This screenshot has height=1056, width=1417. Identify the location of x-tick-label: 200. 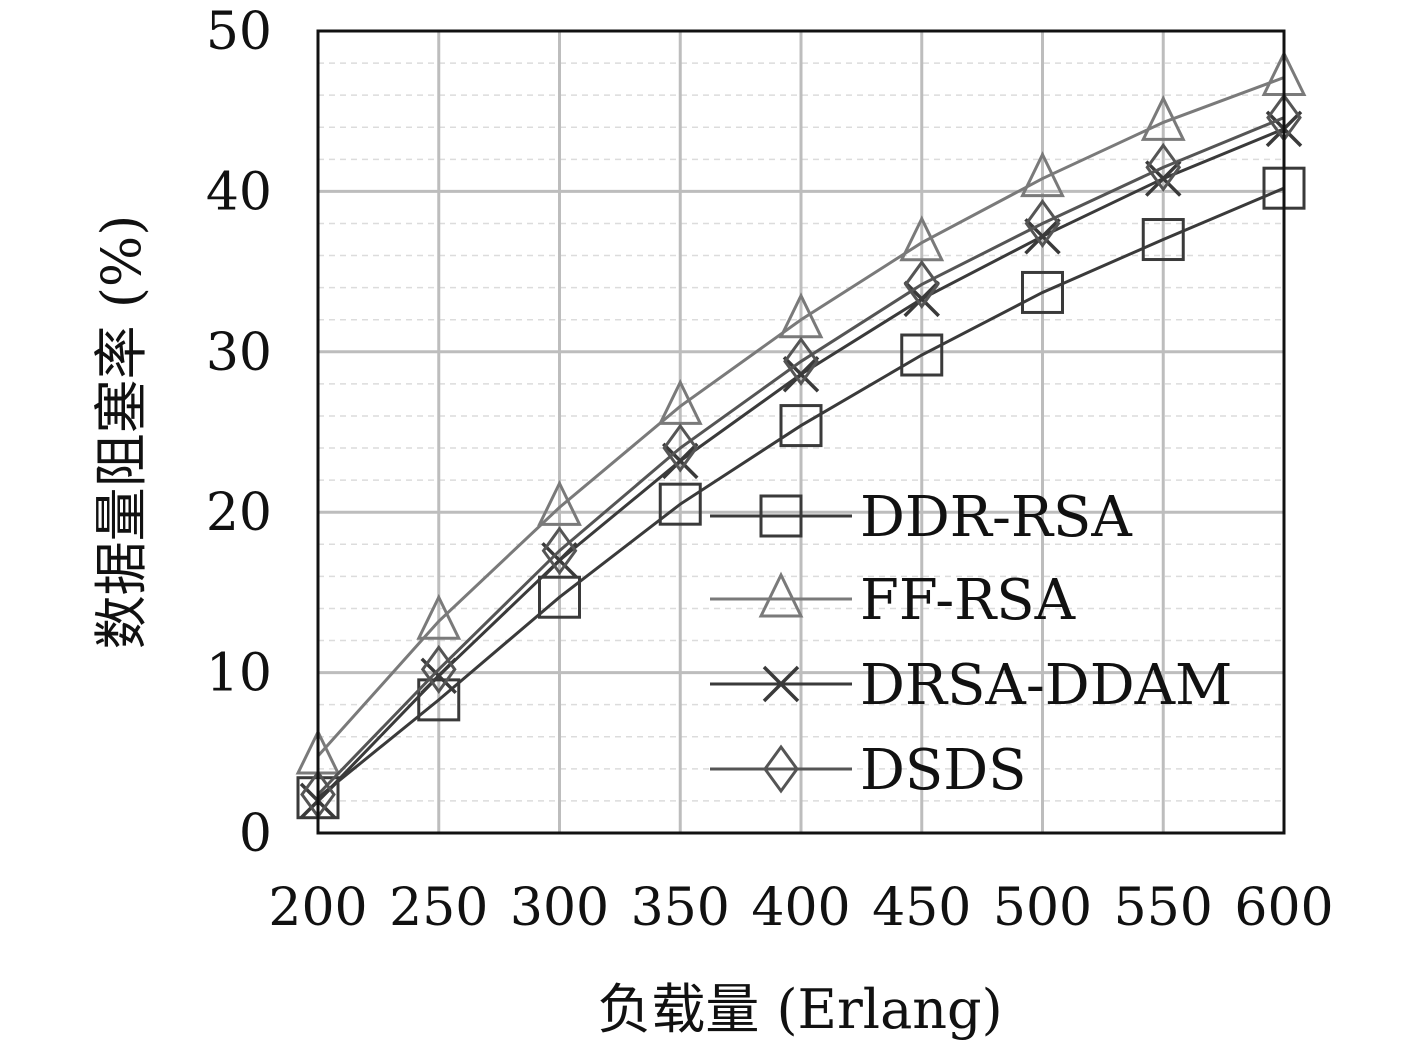
(317, 908).